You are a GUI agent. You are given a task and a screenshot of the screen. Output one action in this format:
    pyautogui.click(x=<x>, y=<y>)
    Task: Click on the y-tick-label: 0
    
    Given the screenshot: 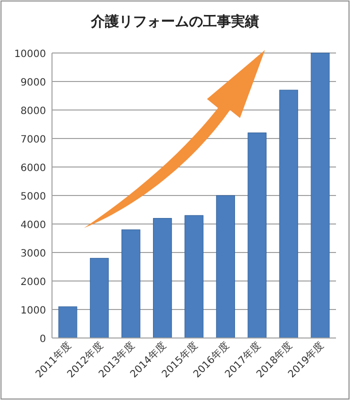 What is the action you would take?
    pyautogui.click(x=43, y=339)
    